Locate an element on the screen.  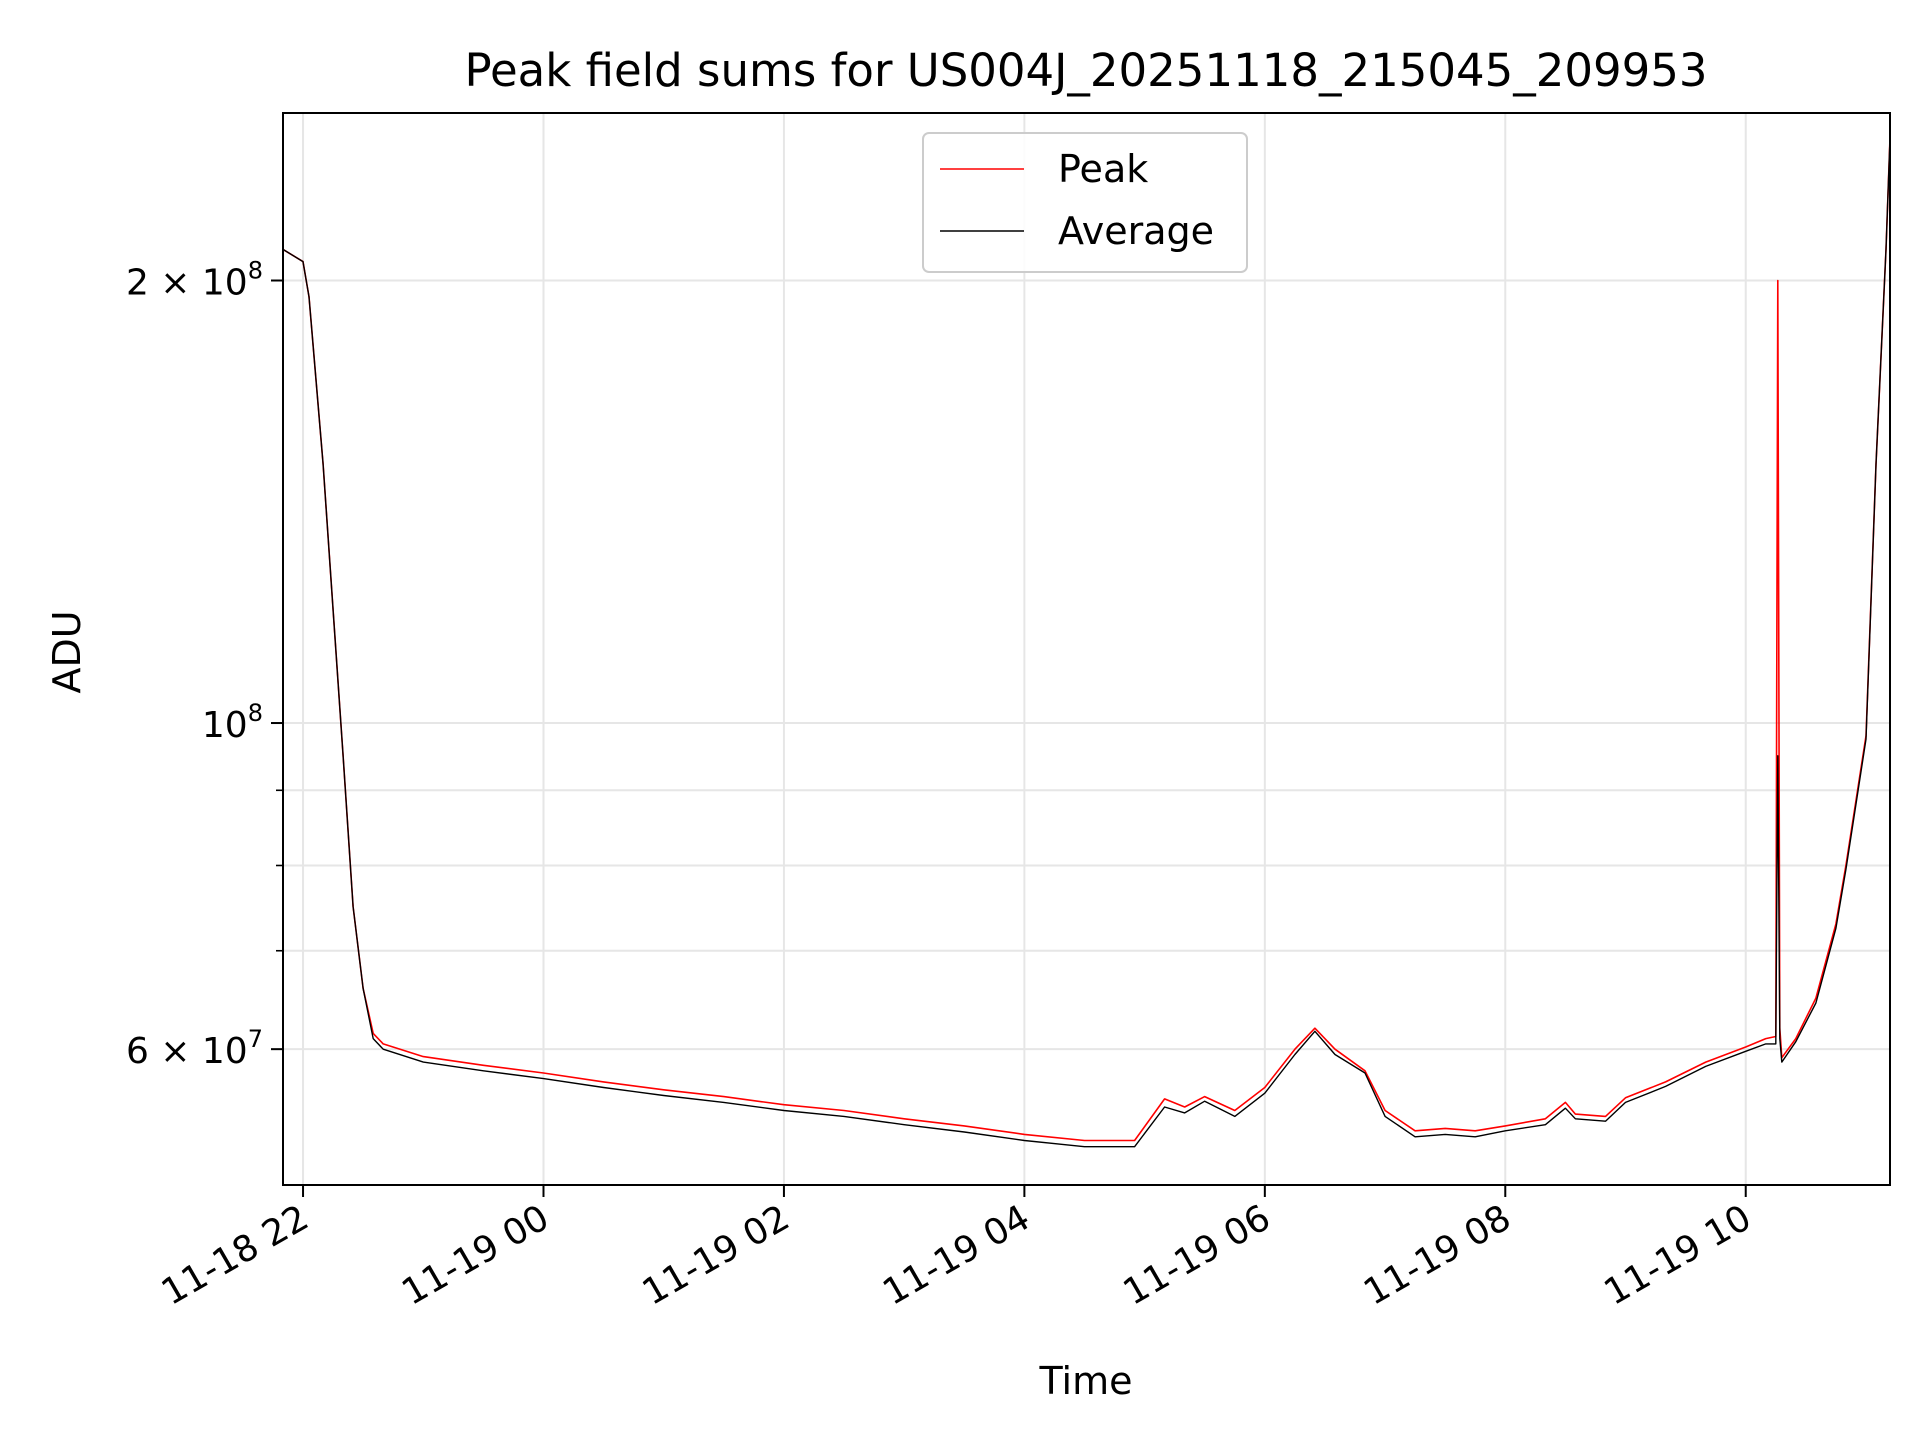
x-tick-label: 11-19 02 is located at coordinates (716, 1255).